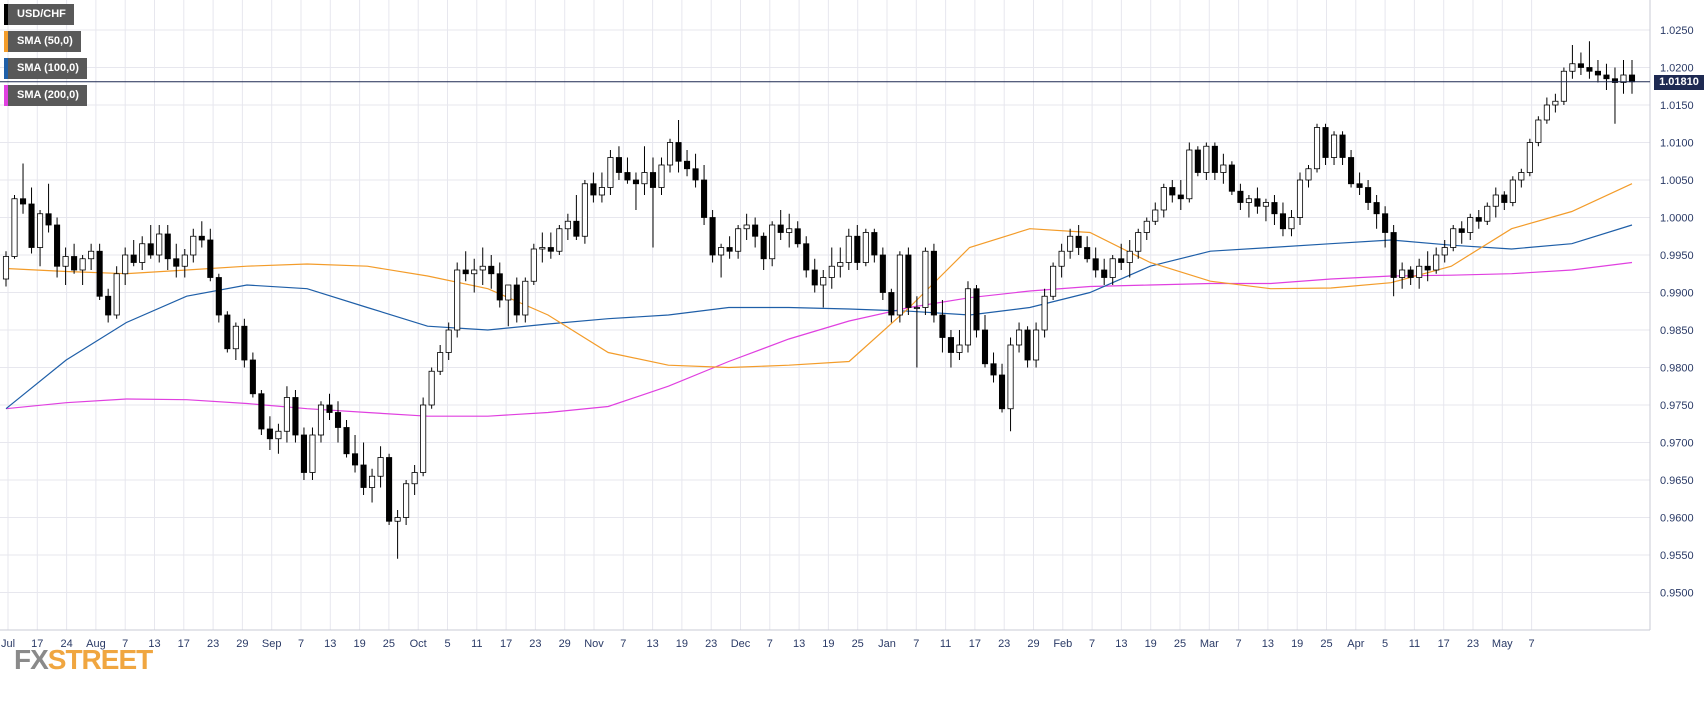 Image resolution: width=1707 pixels, height=712 pixels. I want to click on x-tick-label: 29, so click(242, 644).